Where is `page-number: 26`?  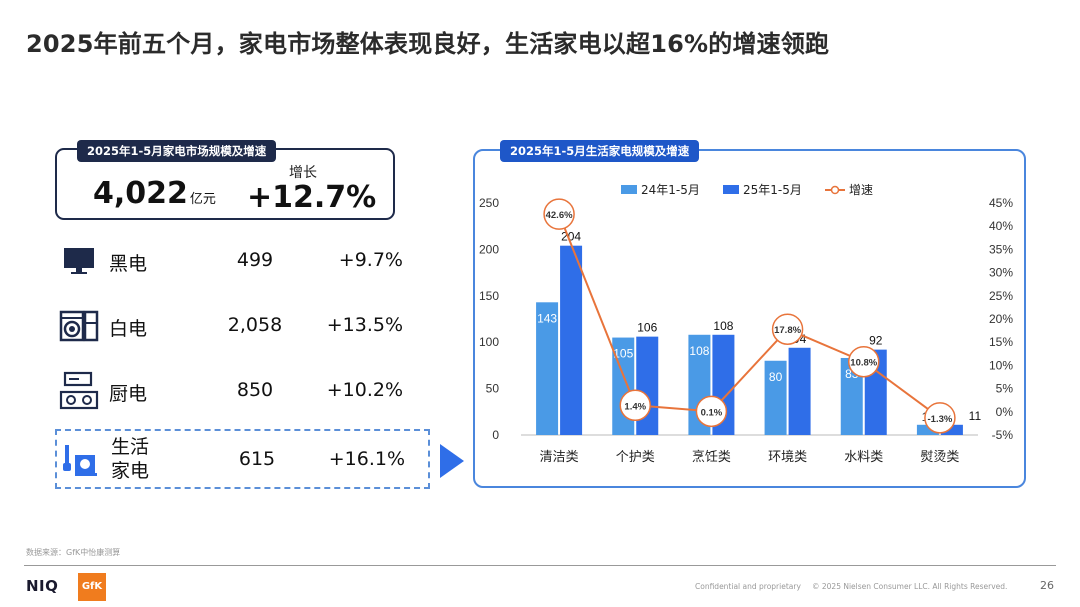 page-number: 26 is located at coordinates (1047, 585).